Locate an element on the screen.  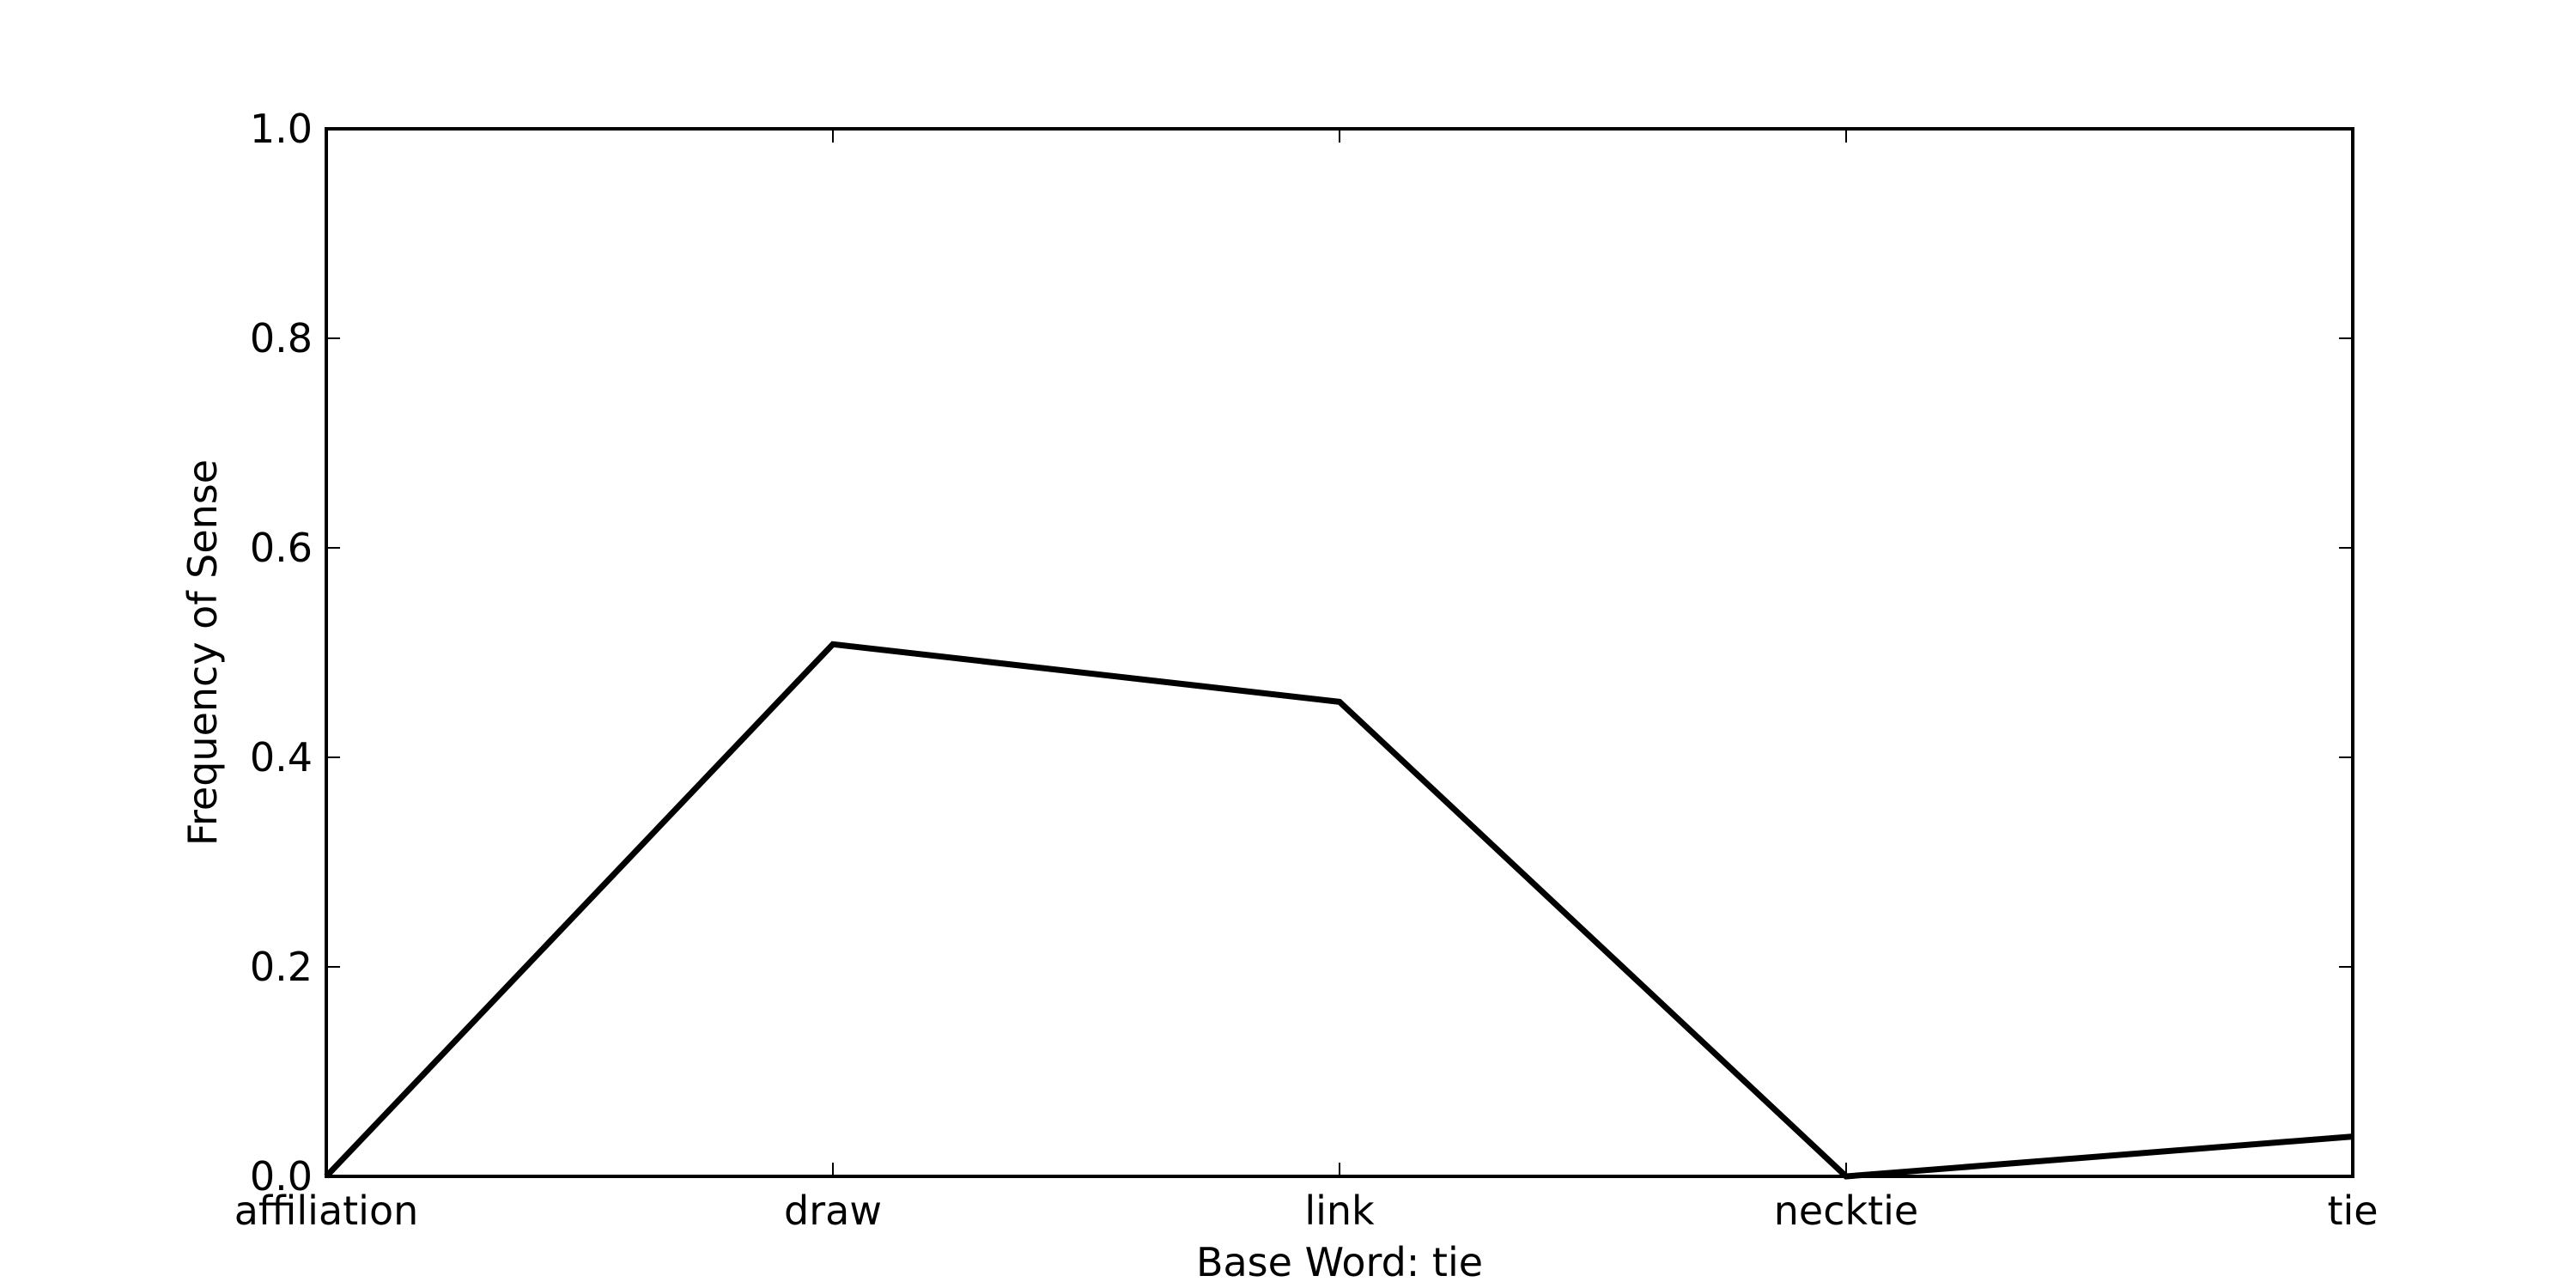
x-tick-label: draw is located at coordinates (833, 1211).